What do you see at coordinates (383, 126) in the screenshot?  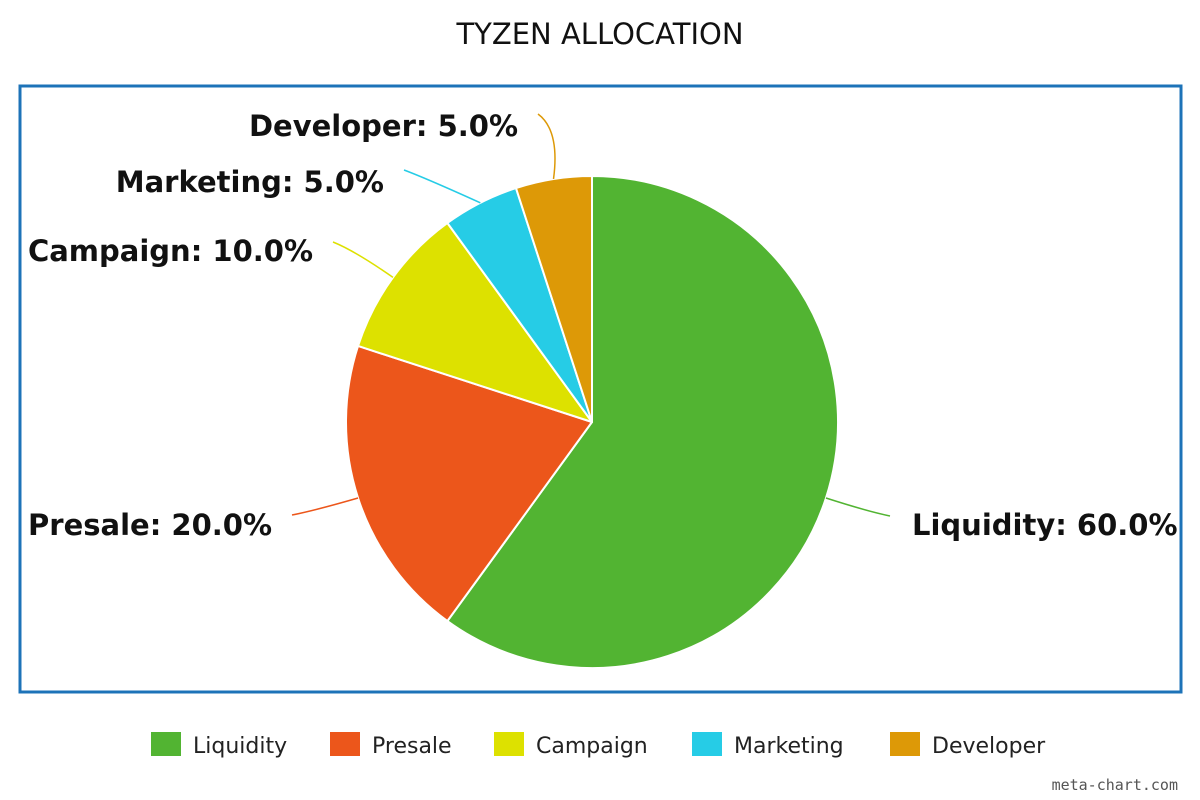 I see `slice-label-developer: Developer: 5.0%` at bounding box center [383, 126].